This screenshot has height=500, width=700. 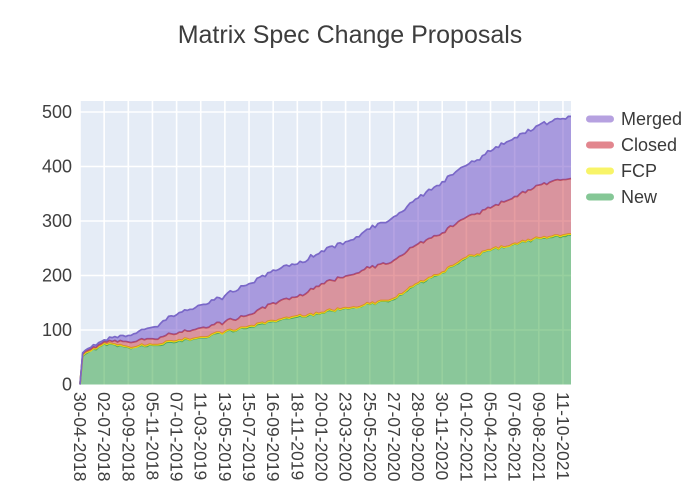 What do you see at coordinates (515, 437) in the screenshot?
I see `x-tick-label-18: 07-06-2021` at bounding box center [515, 437].